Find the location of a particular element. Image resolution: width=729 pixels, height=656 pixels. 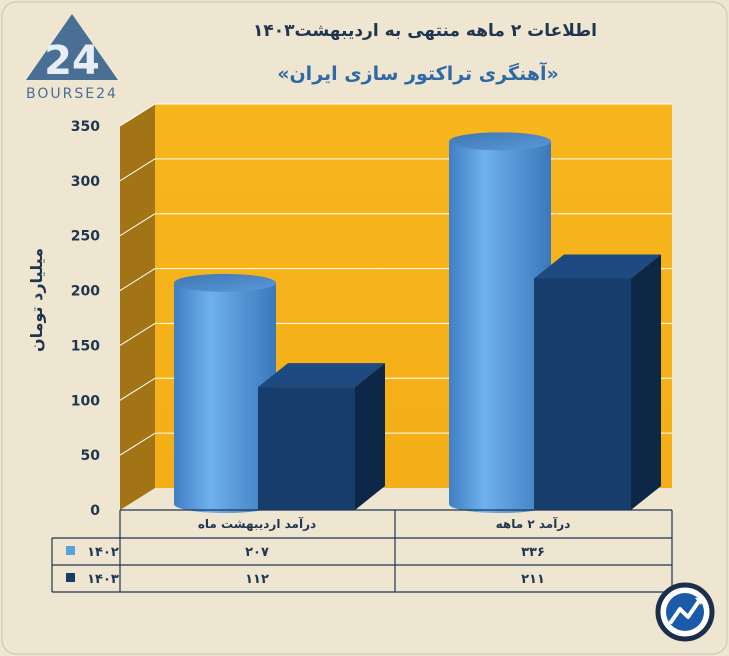

y-tick-label: 150 is located at coordinates (85, 346).